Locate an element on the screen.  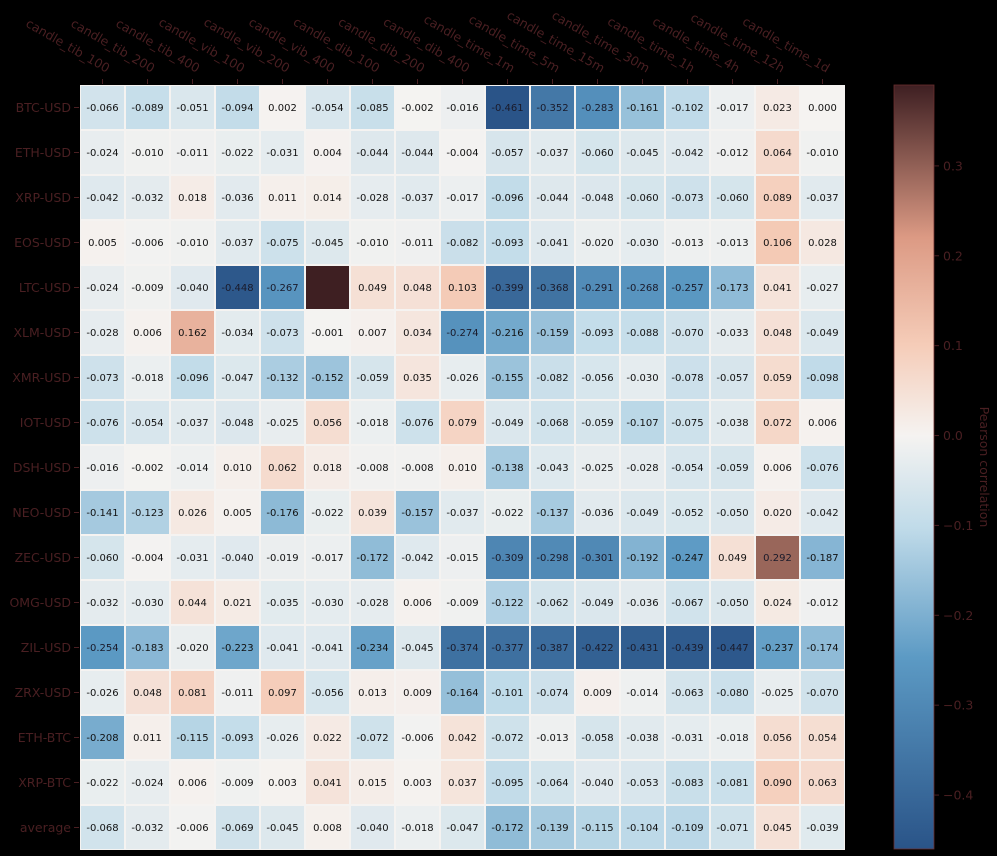
cell-value-label: -0.068 is located at coordinates (102, 828).